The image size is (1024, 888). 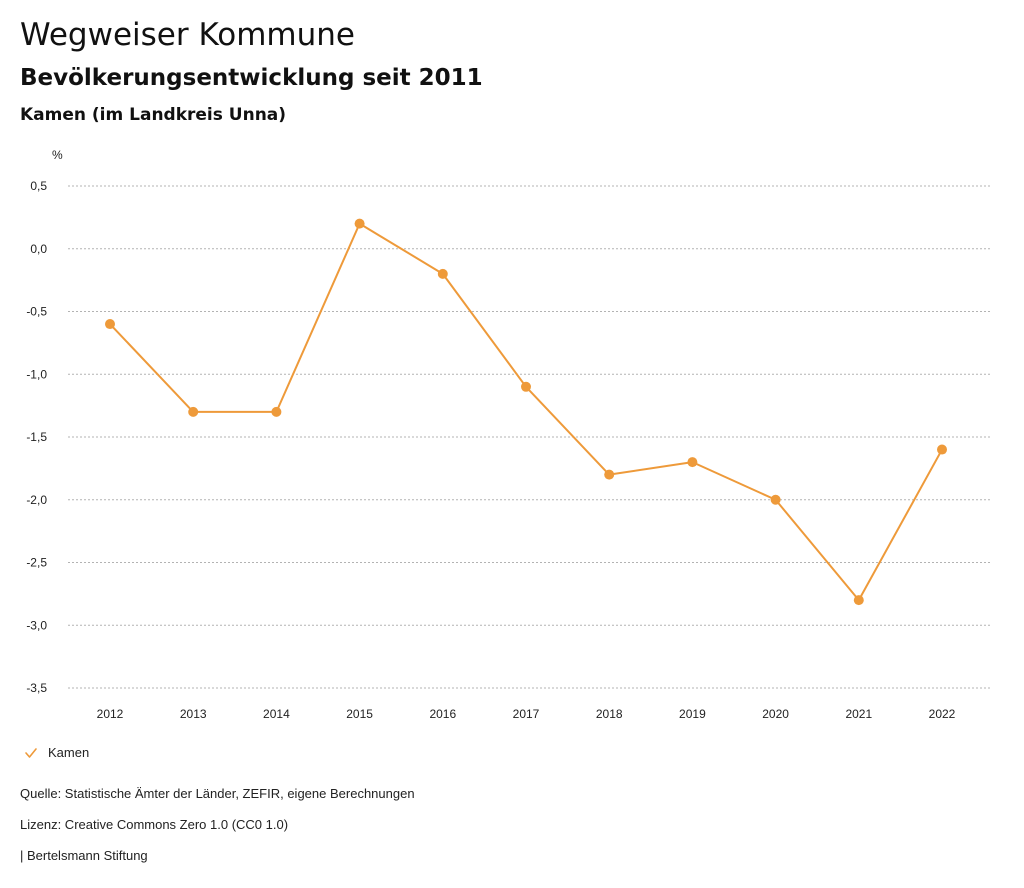 I want to click on x-tick-label: 2018, so click(x=609, y=714).